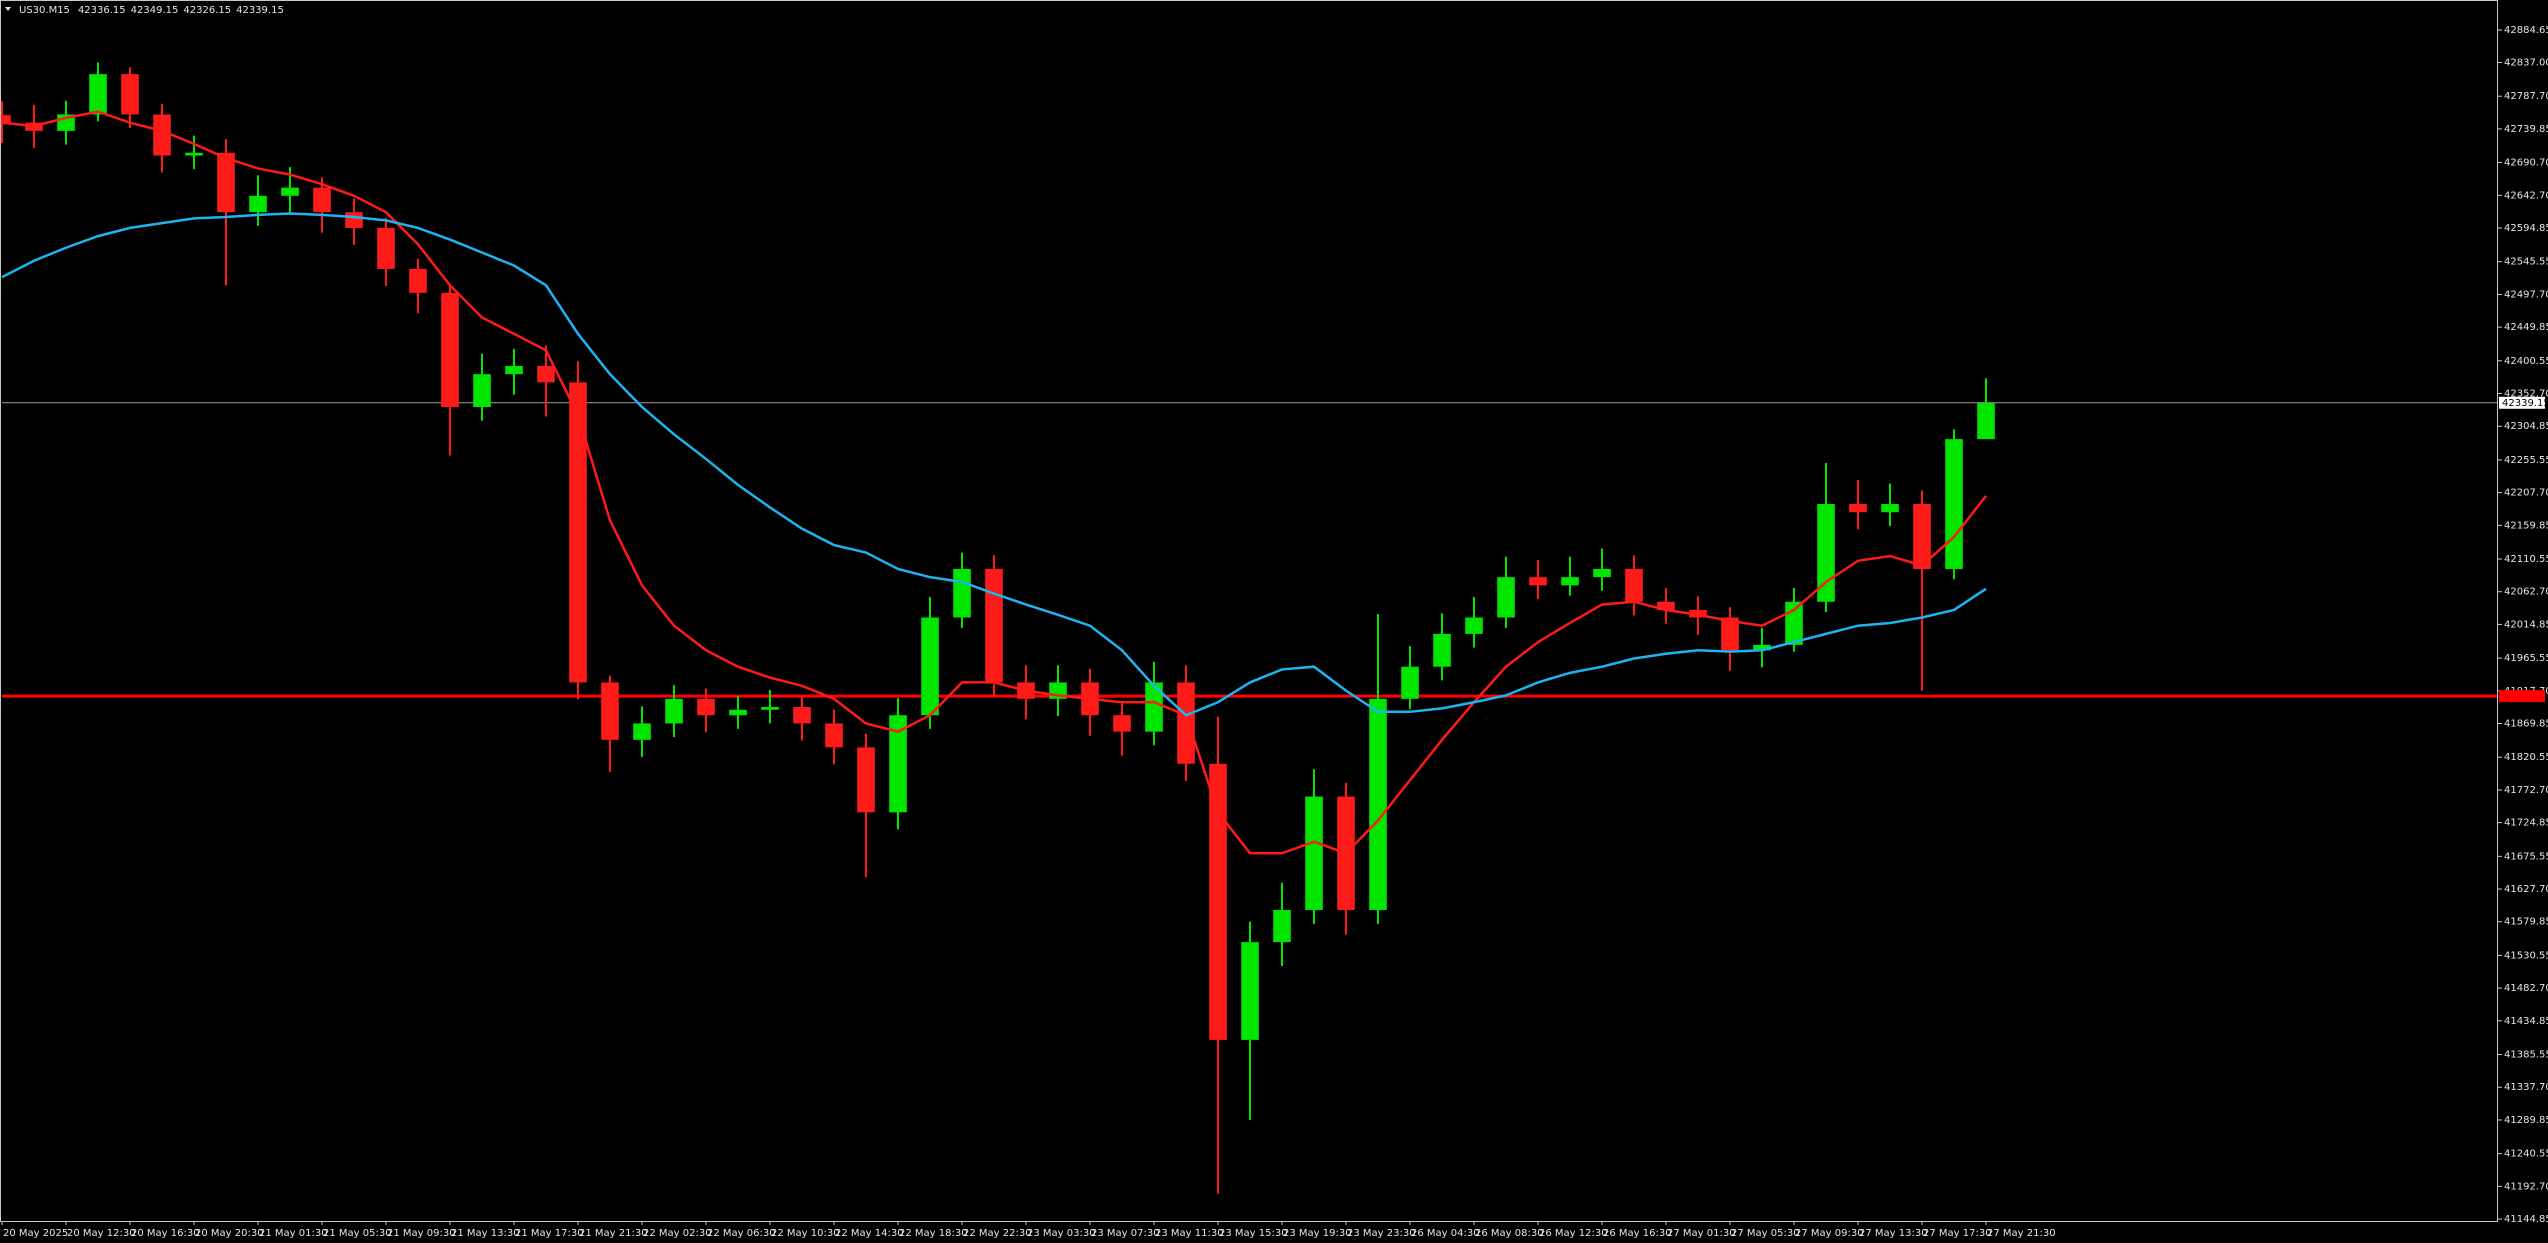 This screenshot has width=2548, height=1243. What do you see at coordinates (869, 1233) in the screenshot?
I see `x-tick-label: 22 May 14:30` at bounding box center [869, 1233].